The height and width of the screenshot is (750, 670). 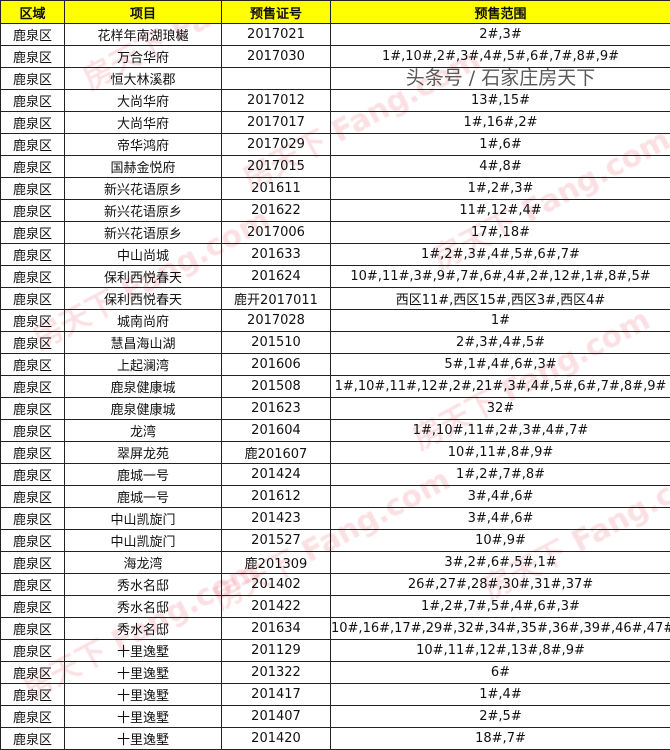 I want to click on cell-sale-range: 17#,18#, so click(x=500, y=233).